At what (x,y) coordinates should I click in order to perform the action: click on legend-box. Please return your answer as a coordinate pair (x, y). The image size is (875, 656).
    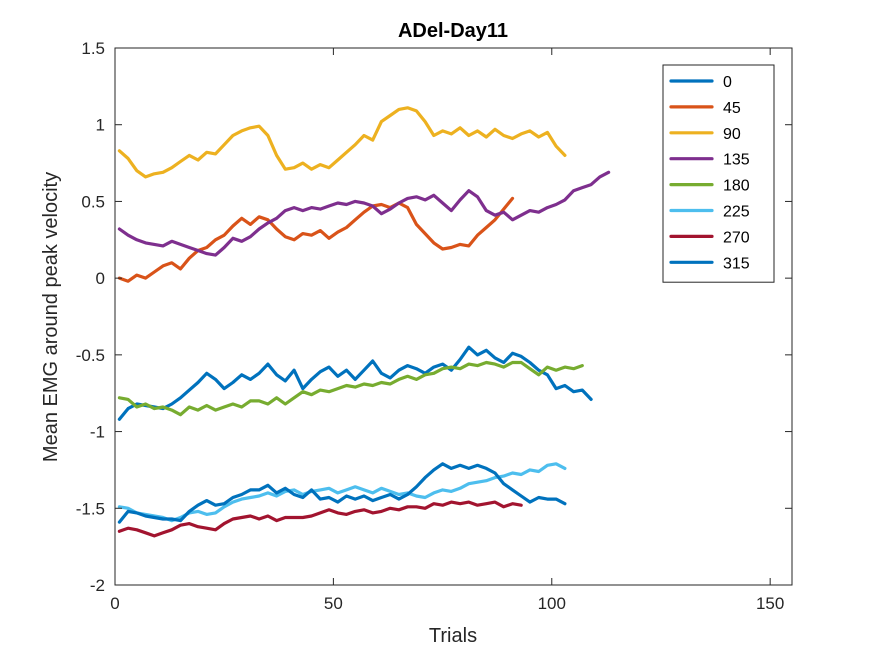
    Looking at the image, I should click on (718, 173).